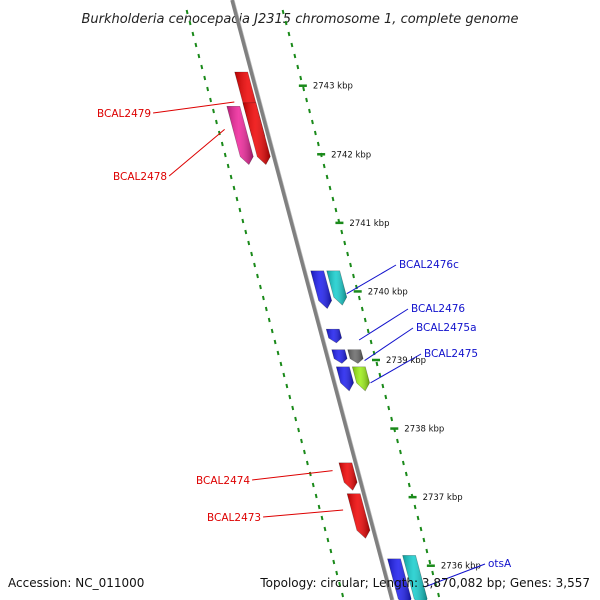 The height and width of the screenshot is (600, 600). I want to click on gene-bcal2478, so click(240, 135).